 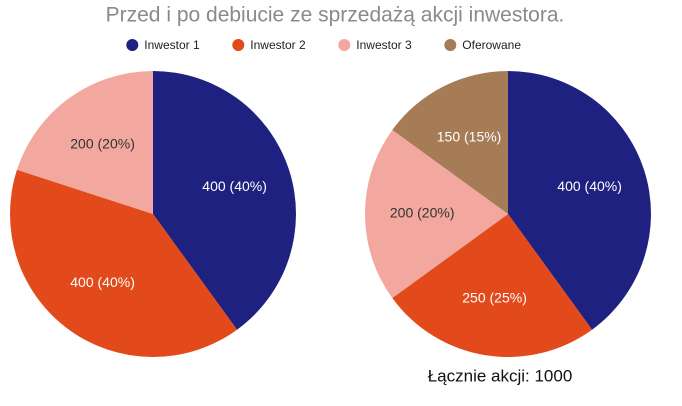 What do you see at coordinates (491, 45) in the screenshot?
I see `legend-label: Oferowane` at bounding box center [491, 45].